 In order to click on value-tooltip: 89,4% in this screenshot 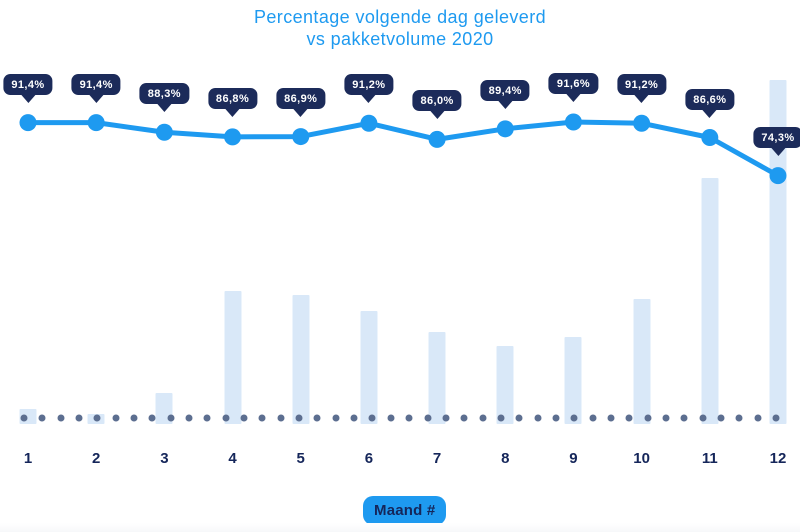, I will do `click(505, 90)`.